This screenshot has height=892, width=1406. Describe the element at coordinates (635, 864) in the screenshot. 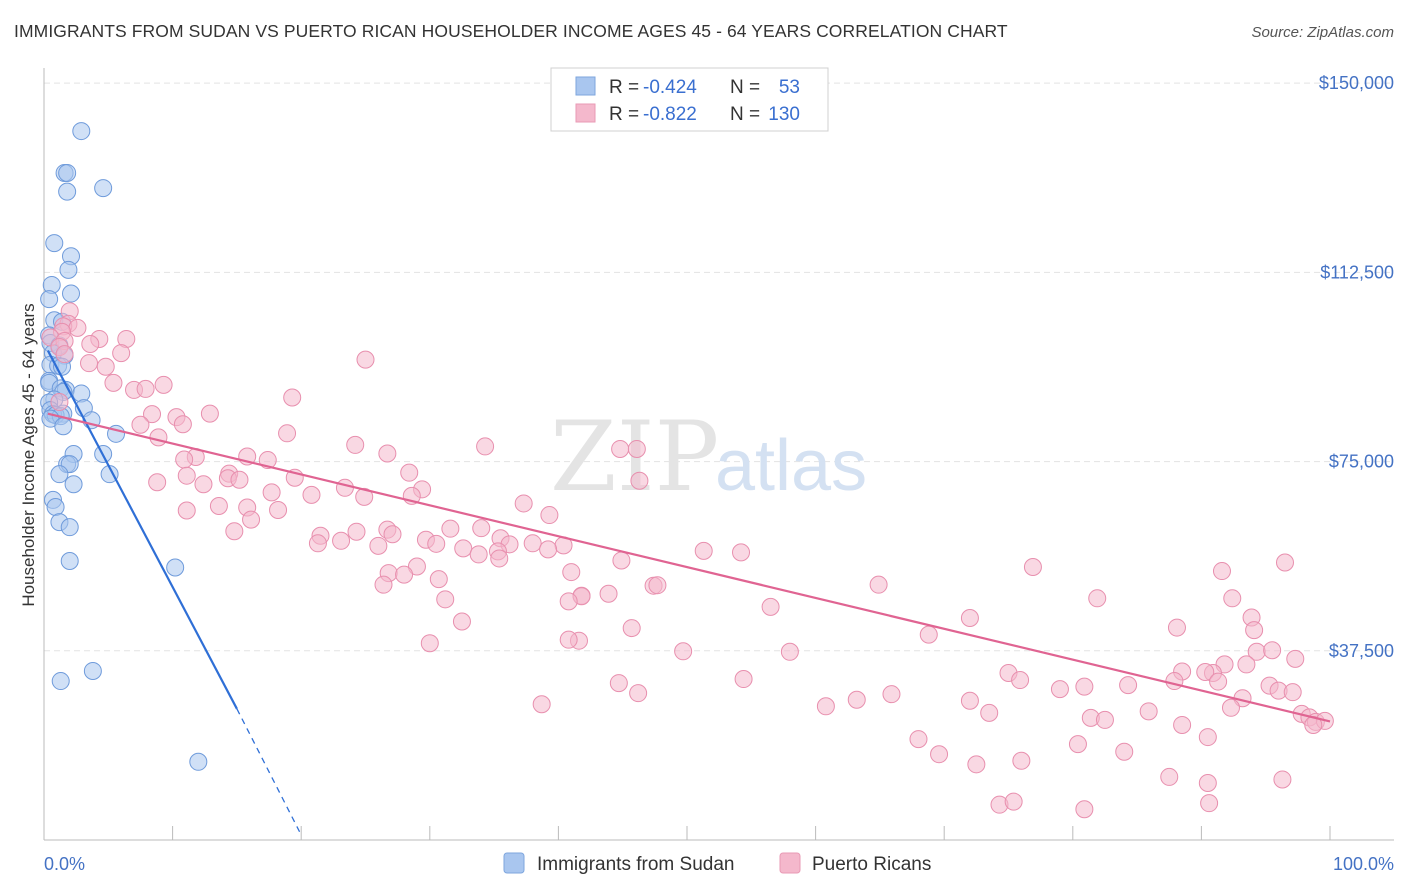

I see `legend-bottom-label-sudan: Immigrants from Sudan` at that location.